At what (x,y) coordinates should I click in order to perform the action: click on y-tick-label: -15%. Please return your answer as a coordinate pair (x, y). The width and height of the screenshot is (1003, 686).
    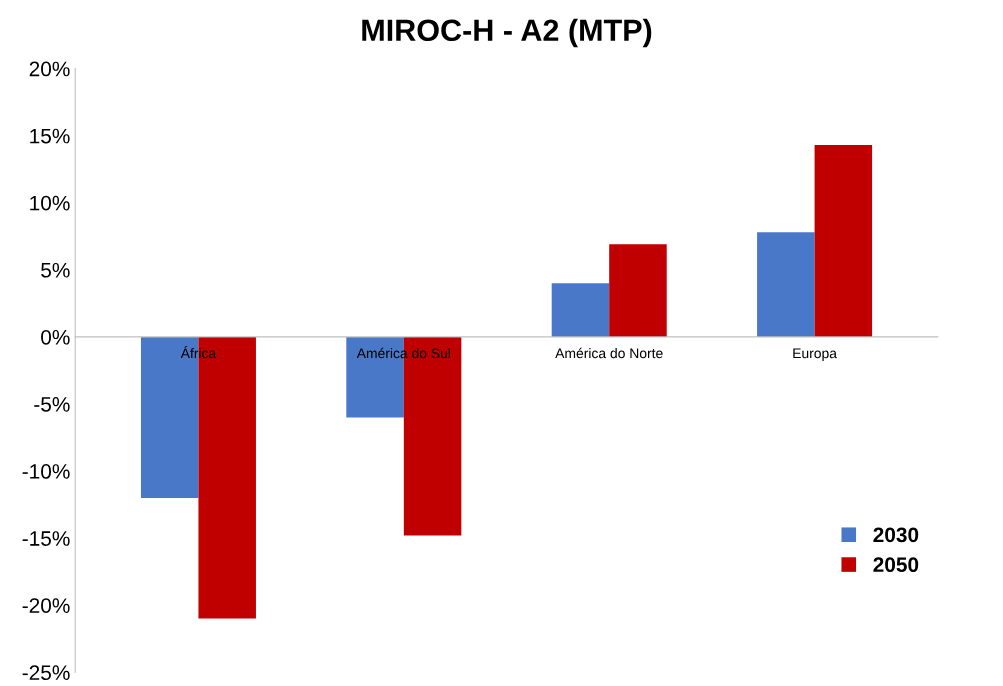
    Looking at the image, I should click on (46, 538).